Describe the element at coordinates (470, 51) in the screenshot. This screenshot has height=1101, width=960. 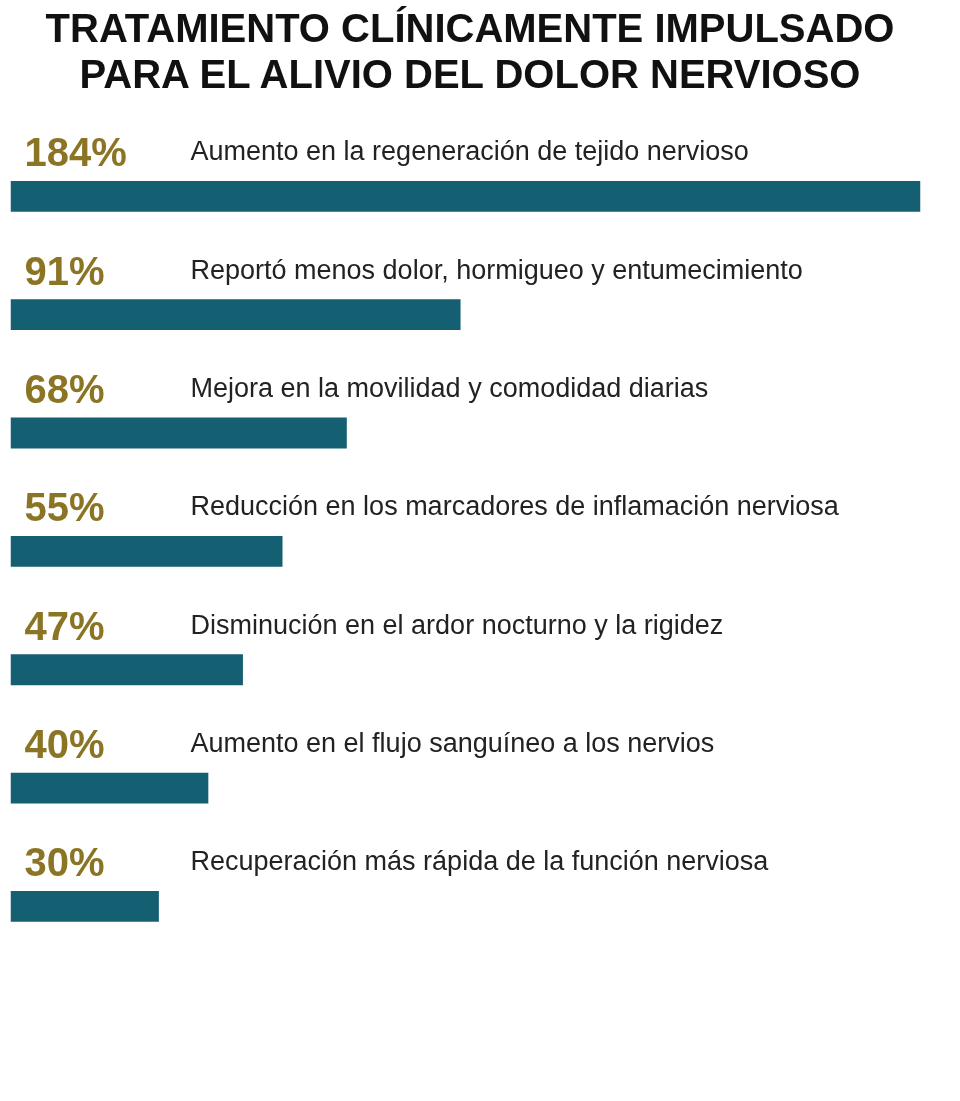
I see `chart-title: TRATAMIENTO CLÍNICAMENTE IMPULSADO PARA EL ALIVIO DEL DOLOR NERVIOSO` at that location.